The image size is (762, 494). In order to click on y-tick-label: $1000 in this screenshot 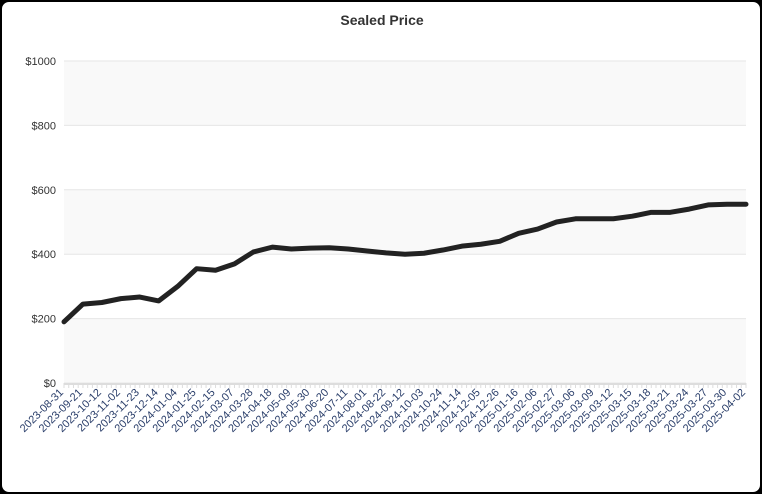, I will do `click(40, 62)`.